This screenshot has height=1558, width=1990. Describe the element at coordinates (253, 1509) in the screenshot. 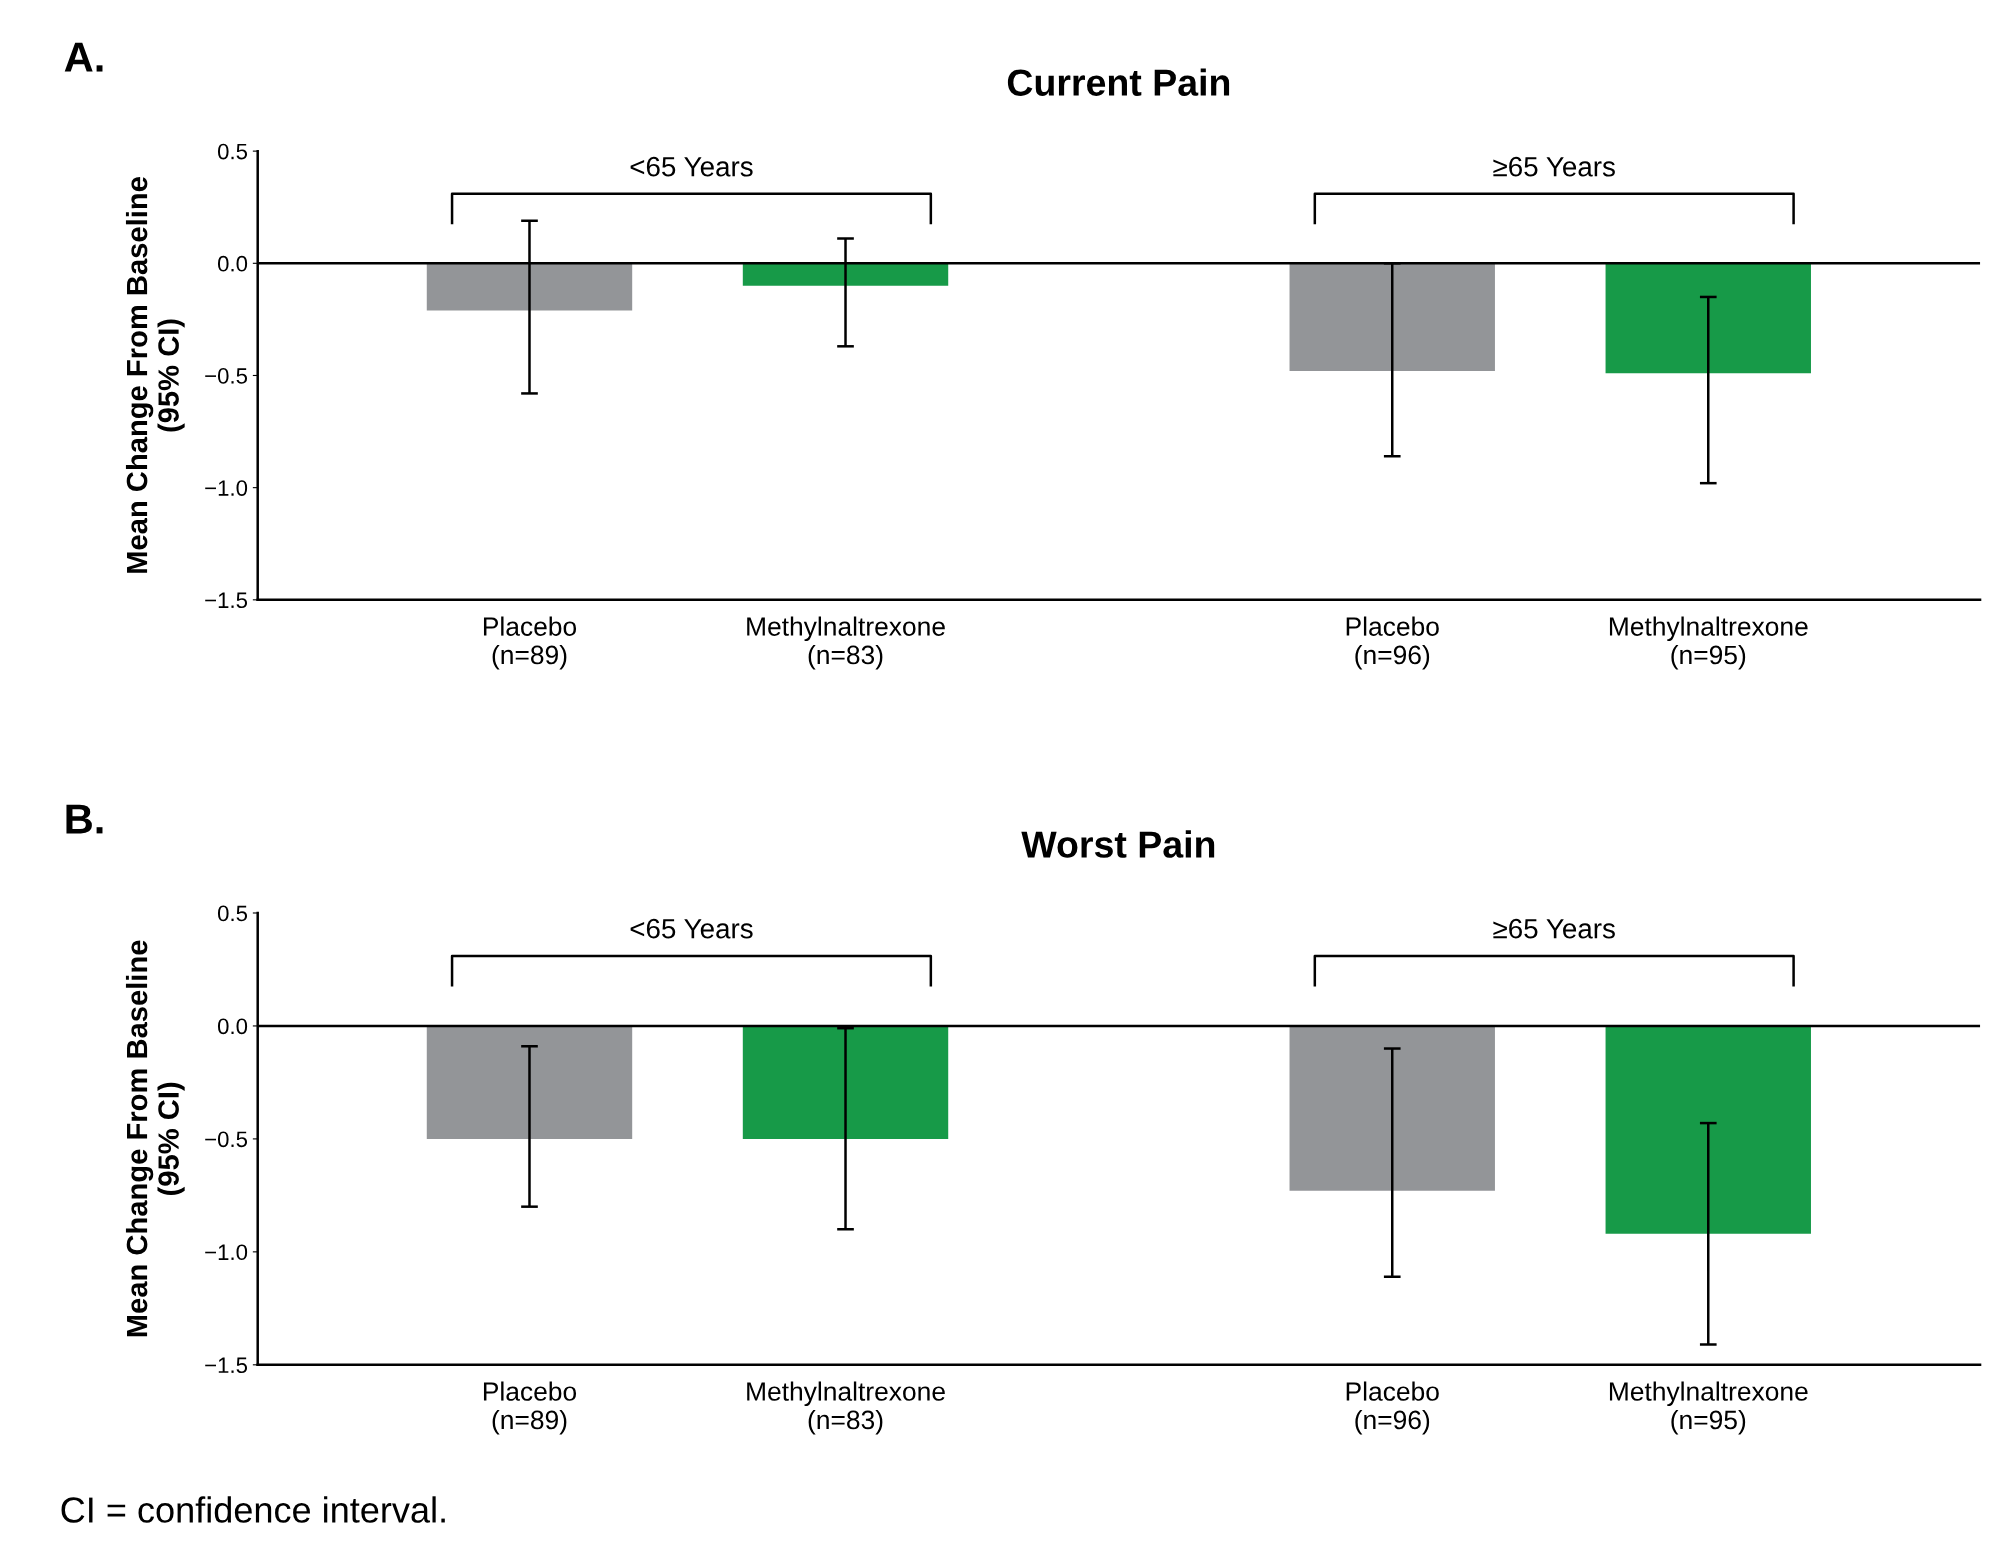

I see `text: CI = confidence interval.` at that location.